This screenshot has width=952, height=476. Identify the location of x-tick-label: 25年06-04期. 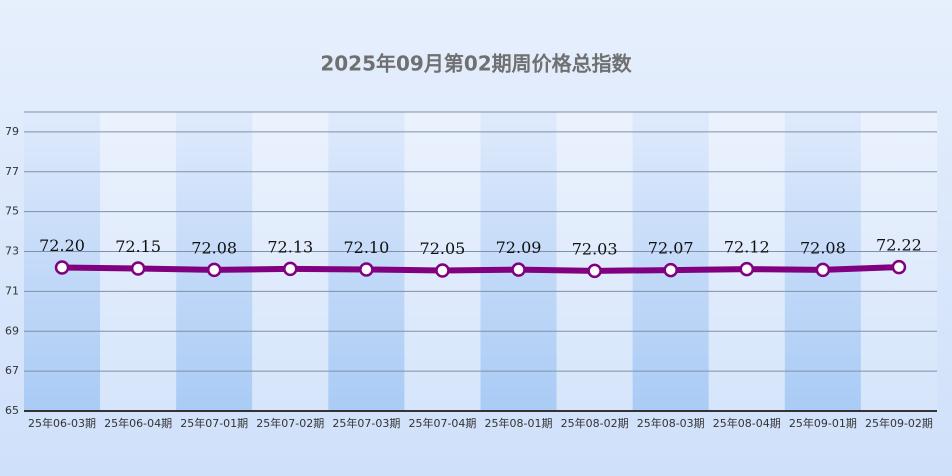
(138, 423).